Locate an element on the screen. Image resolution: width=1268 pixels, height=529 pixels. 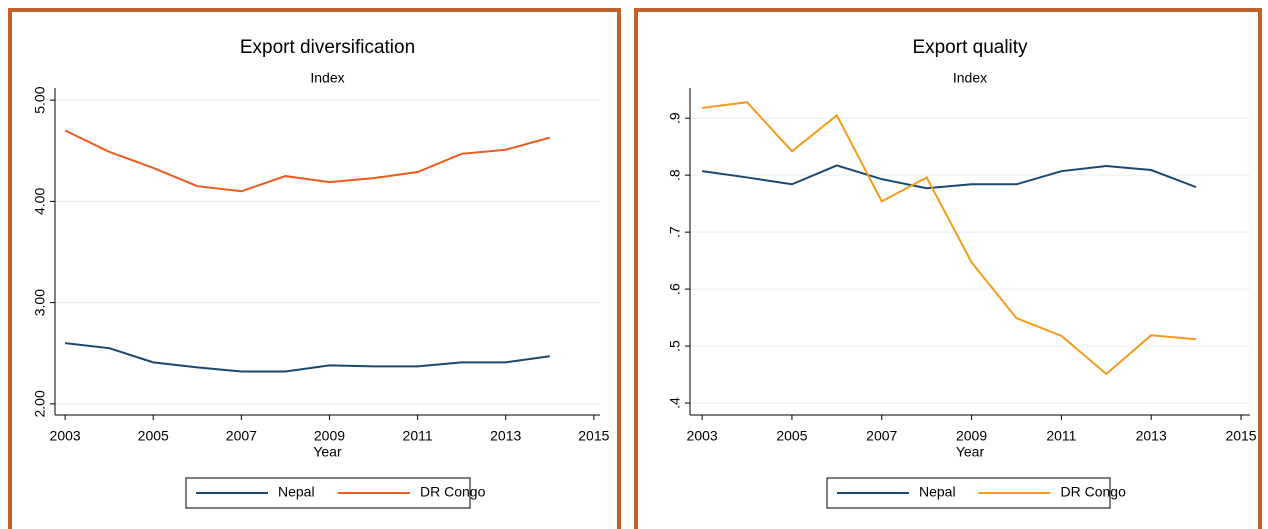
legend-box is located at coordinates (328, 493).